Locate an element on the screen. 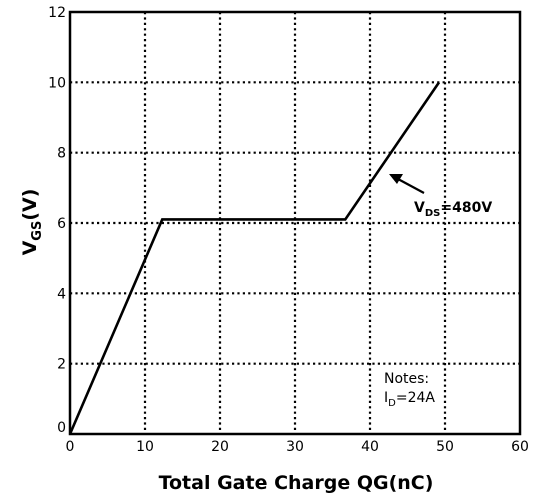 The height and width of the screenshot is (498, 542). y-tick-label: 6 is located at coordinates (61, 224).